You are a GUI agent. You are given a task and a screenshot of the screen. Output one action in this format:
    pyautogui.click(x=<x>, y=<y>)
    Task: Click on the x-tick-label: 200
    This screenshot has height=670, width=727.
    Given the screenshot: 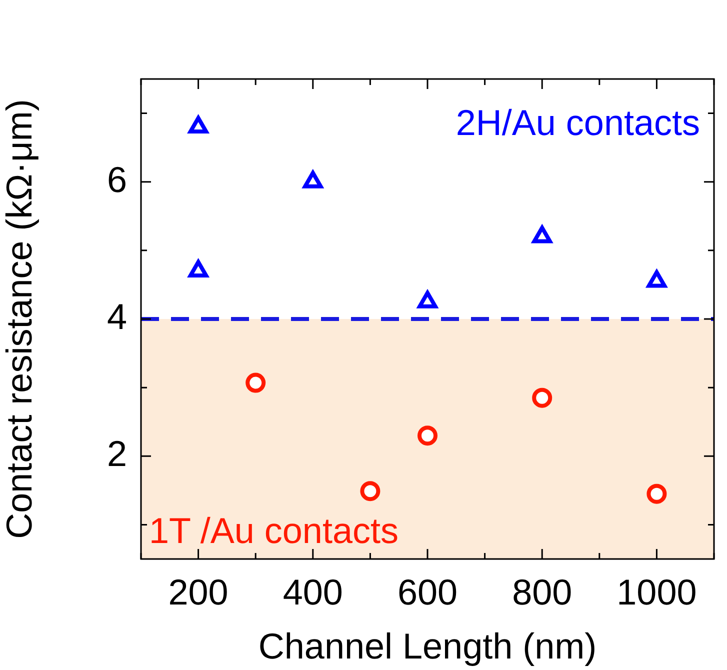 What is the action you would take?
    pyautogui.click(x=198, y=592)
    